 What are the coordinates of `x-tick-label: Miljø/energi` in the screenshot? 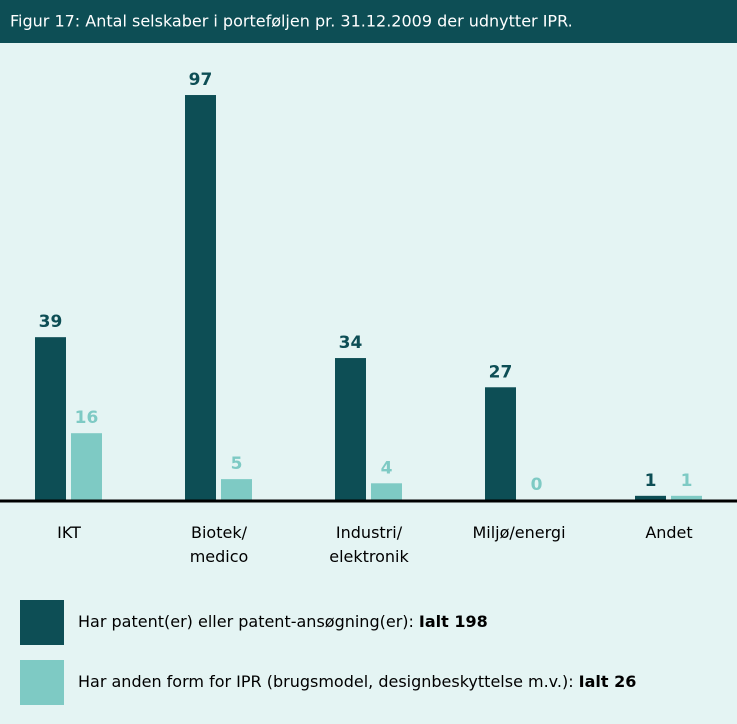 It's located at (518, 532).